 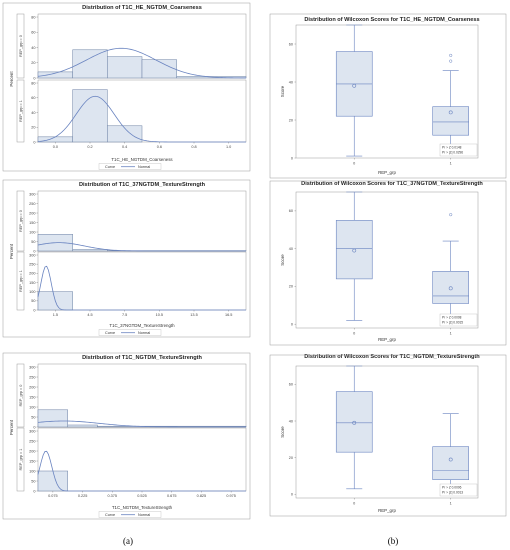 I want to click on x-tick-label: 0.8, so click(x=193, y=147).